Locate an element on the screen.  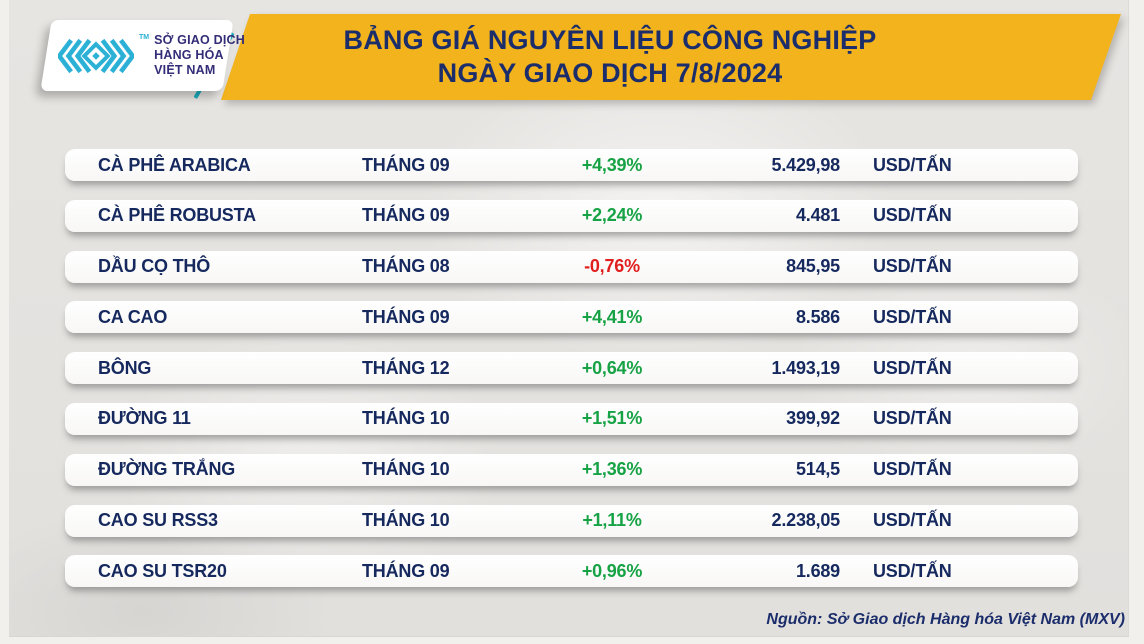
price-value: 5.429,98 is located at coordinates (806, 164).